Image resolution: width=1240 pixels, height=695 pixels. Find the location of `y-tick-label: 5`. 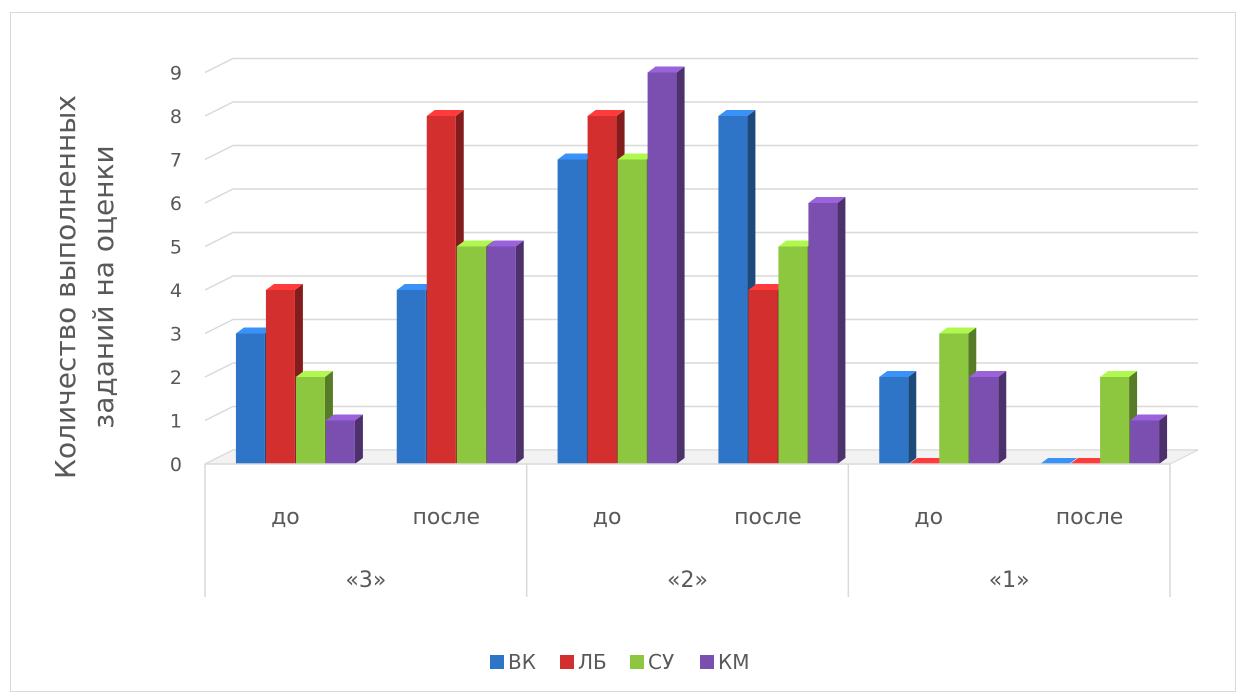

y-tick-label: 5 is located at coordinates (176, 248).